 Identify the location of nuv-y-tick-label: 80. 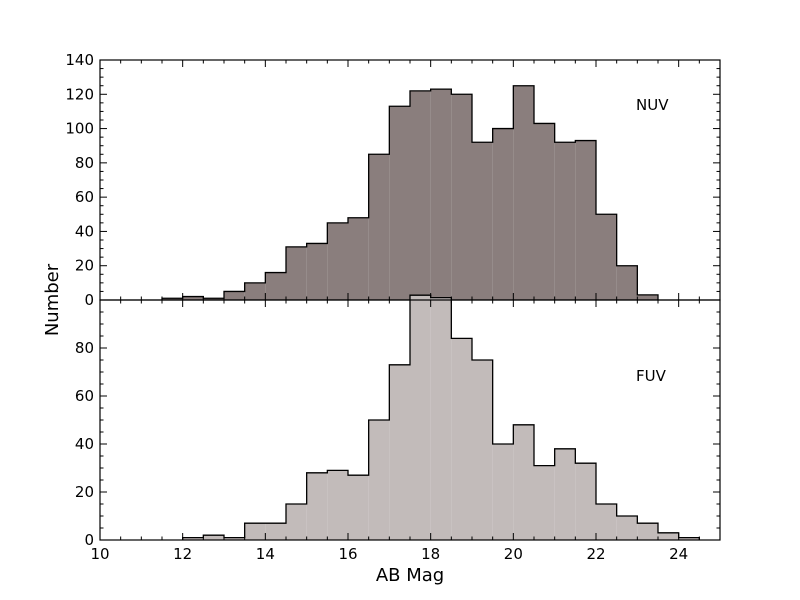
(84, 163).